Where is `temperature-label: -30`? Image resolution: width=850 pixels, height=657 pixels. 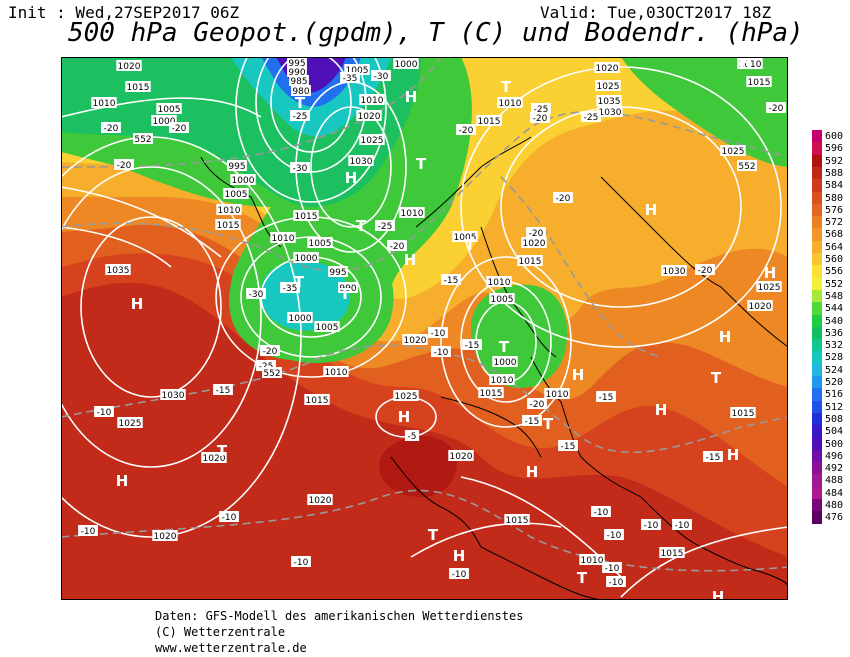
temperature-label: -30 is located at coordinates (300, 168).